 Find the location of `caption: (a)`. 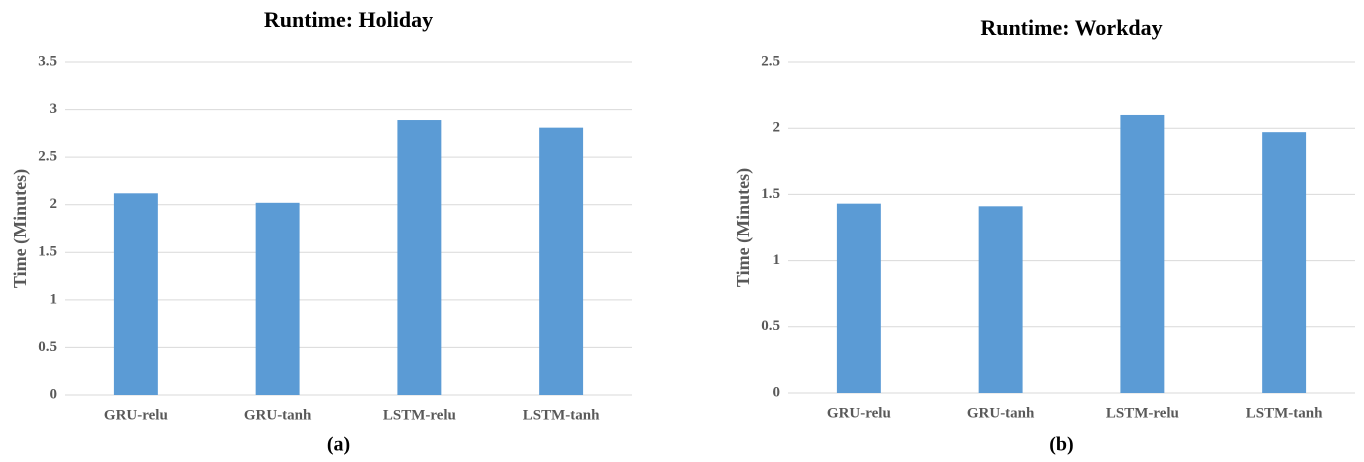

caption: (a) is located at coordinates (338, 445).